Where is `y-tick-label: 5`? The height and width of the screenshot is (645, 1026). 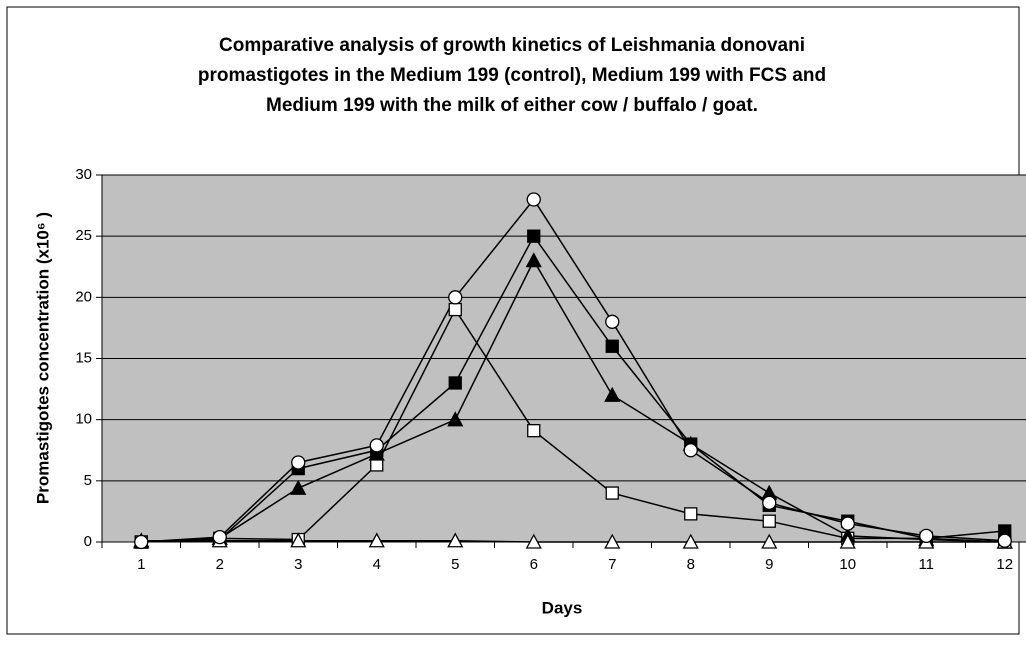 y-tick-label: 5 is located at coordinates (88, 480).